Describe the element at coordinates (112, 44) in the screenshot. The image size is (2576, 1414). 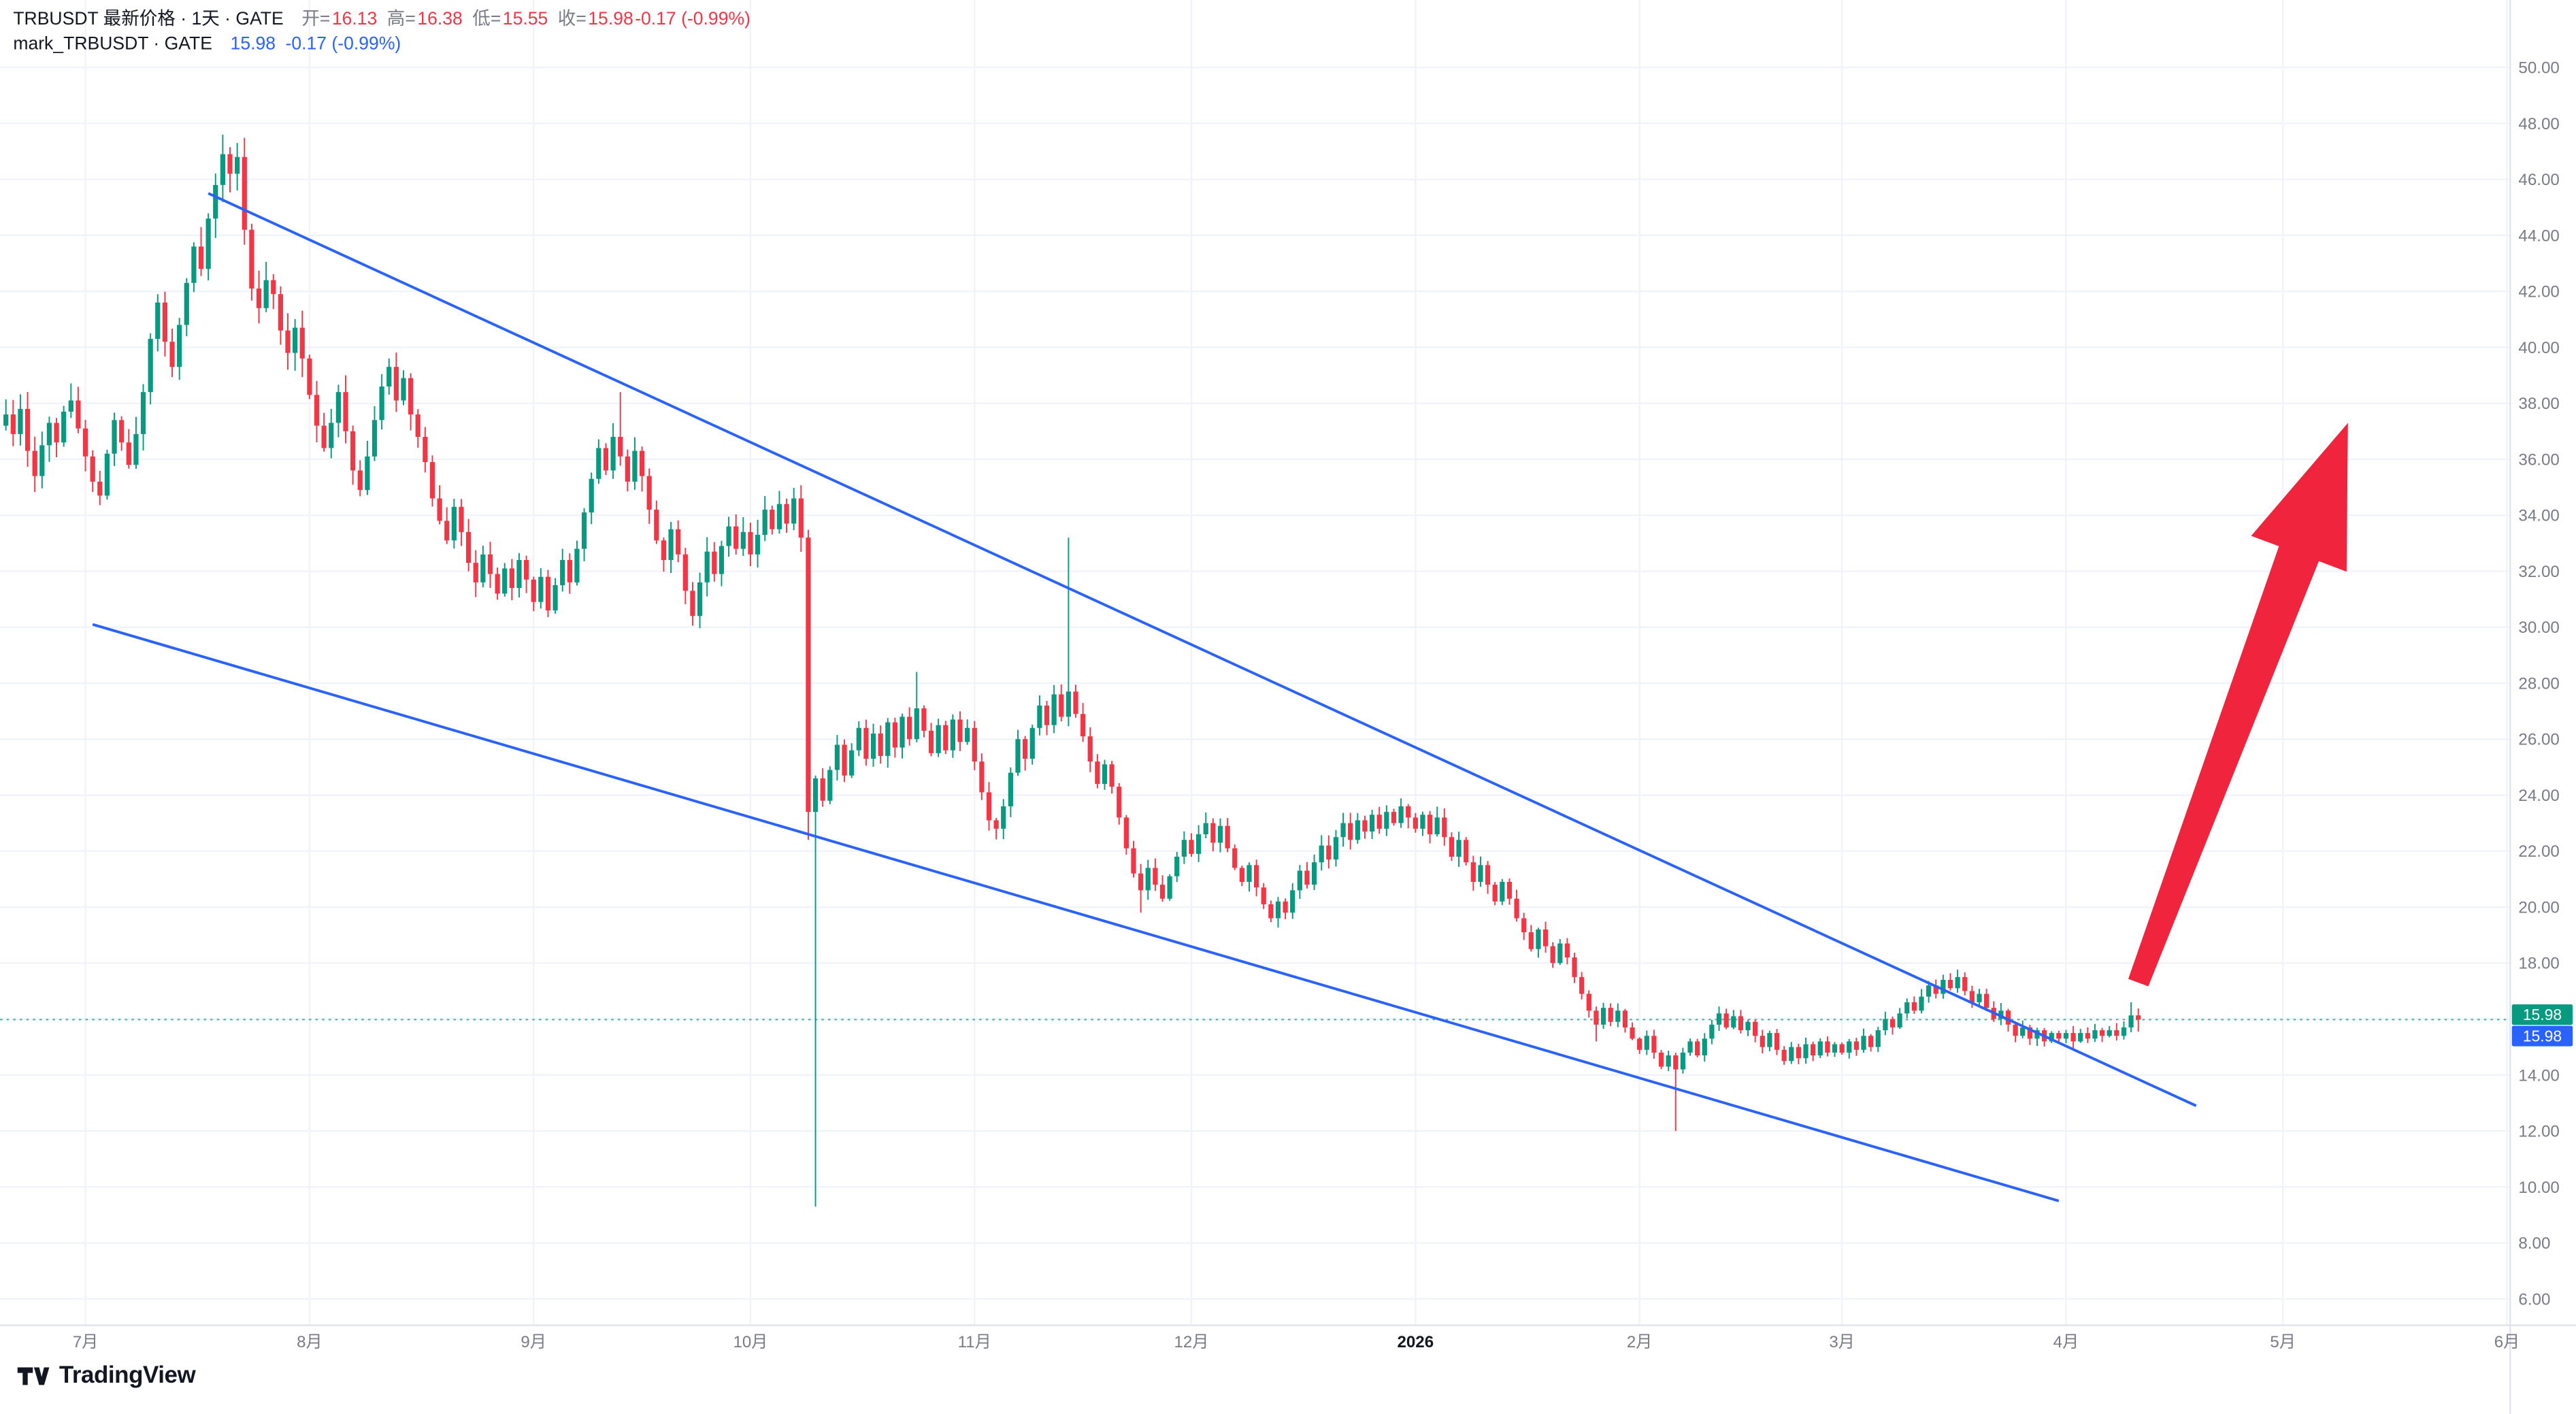
I see `mark-series-title: mark_TRBUSDT · GATE` at that location.